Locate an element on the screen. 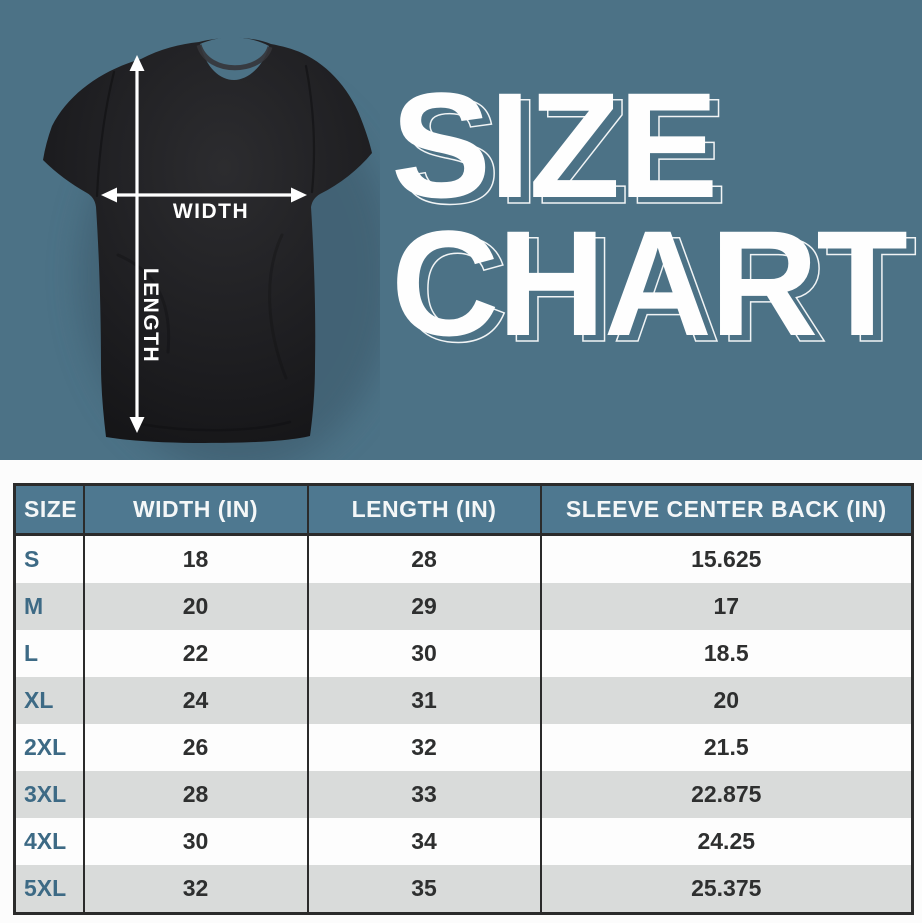 Image resolution: width=922 pixels, height=923 pixels. width-cell: 26 is located at coordinates (195, 747).